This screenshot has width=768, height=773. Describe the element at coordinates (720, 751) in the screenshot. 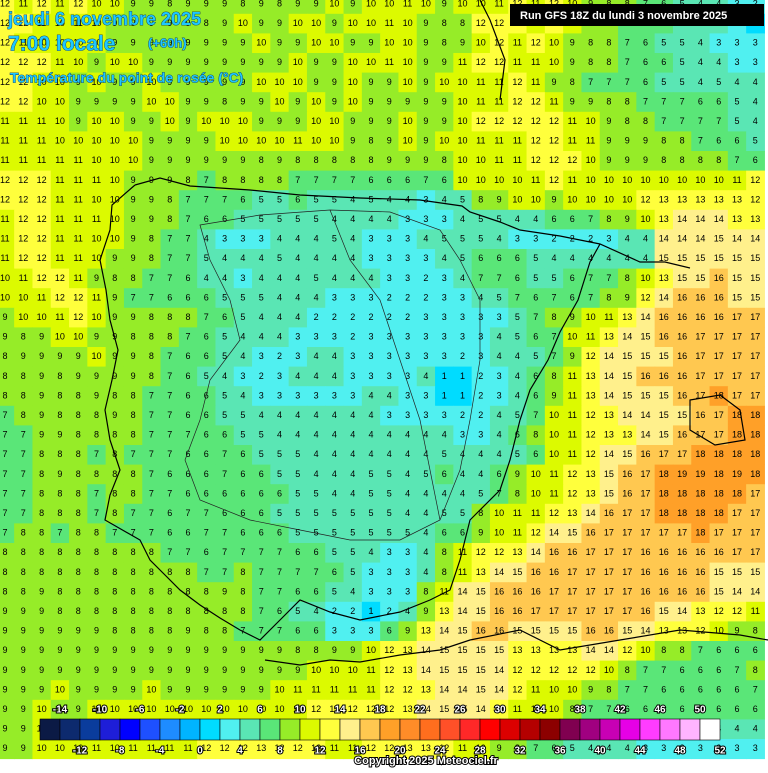

I see `colorbar-label: 52` at that location.